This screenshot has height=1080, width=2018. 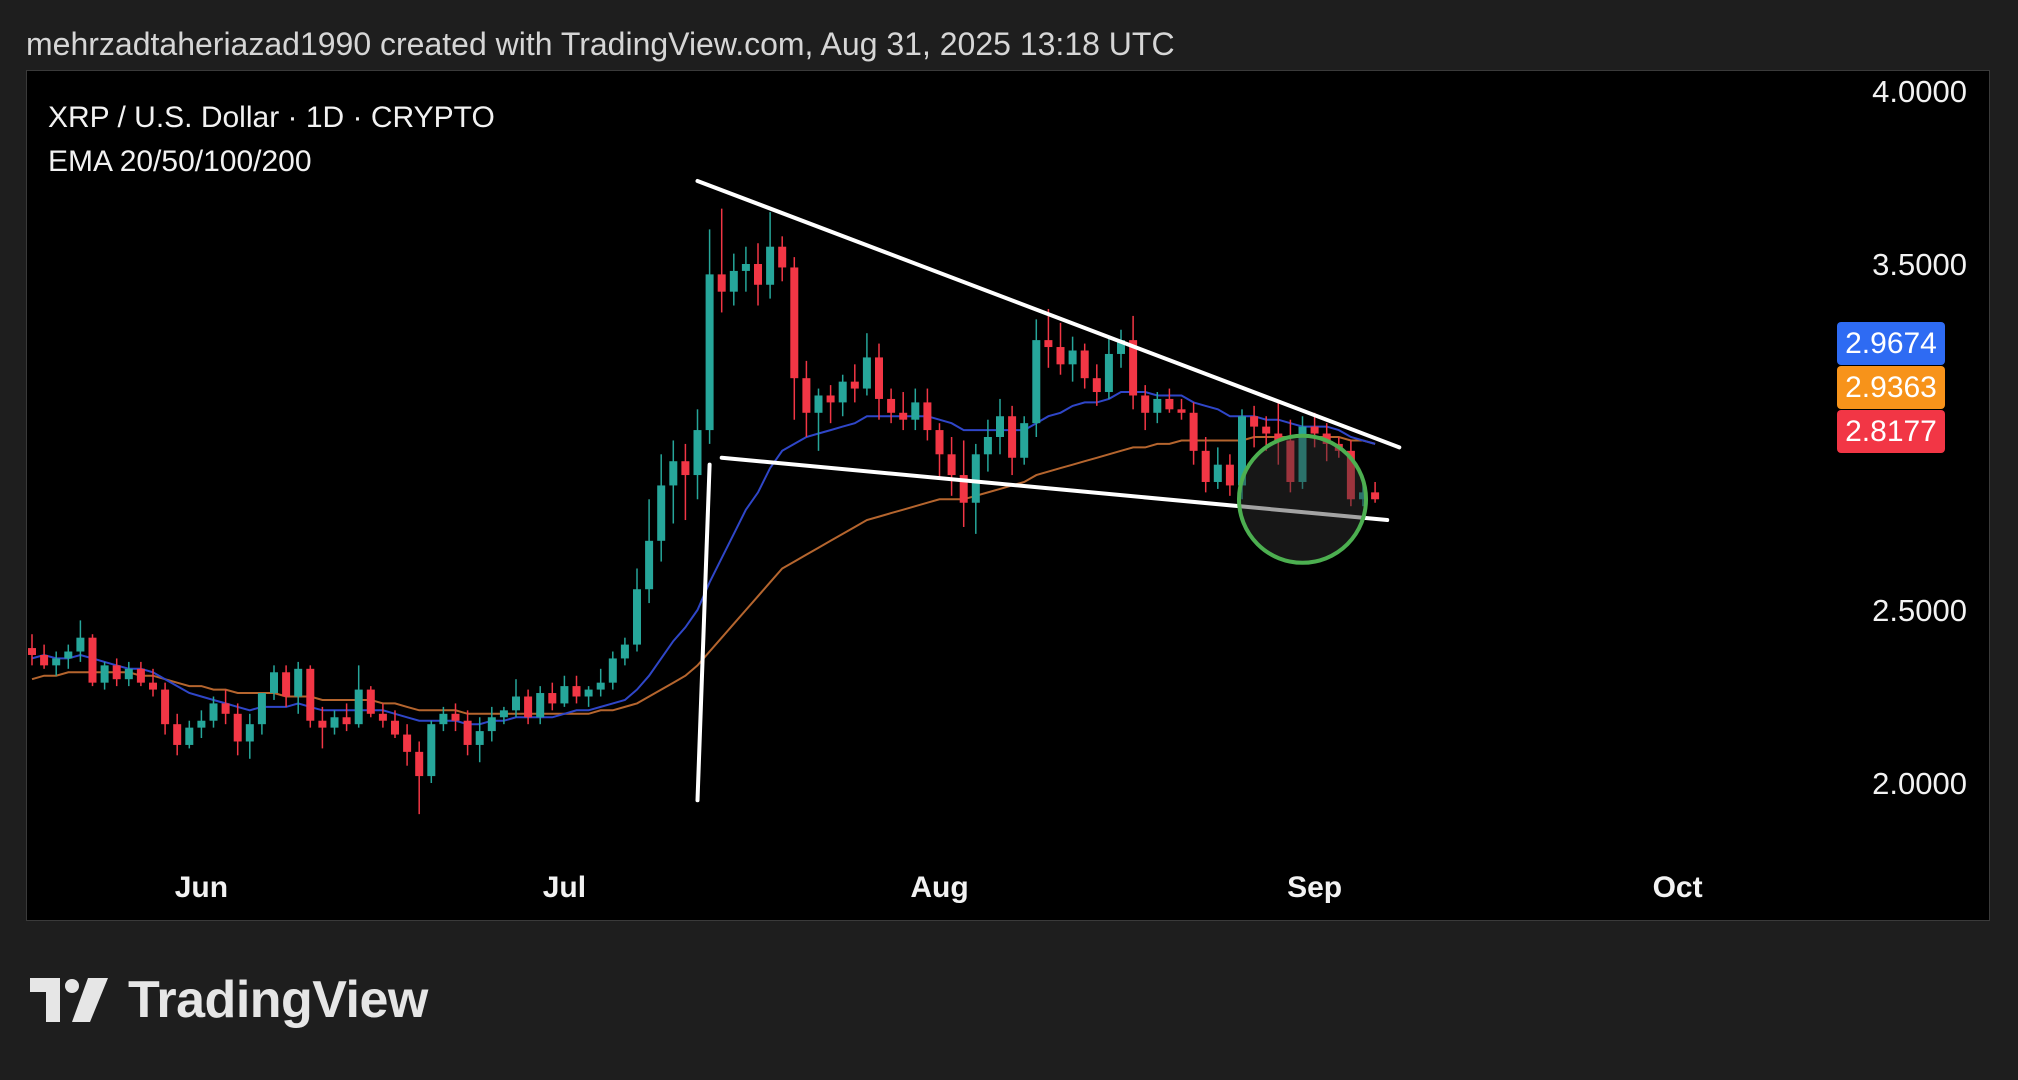 What do you see at coordinates (1678, 887) in the screenshot?
I see `x-tick-label: Oct` at bounding box center [1678, 887].